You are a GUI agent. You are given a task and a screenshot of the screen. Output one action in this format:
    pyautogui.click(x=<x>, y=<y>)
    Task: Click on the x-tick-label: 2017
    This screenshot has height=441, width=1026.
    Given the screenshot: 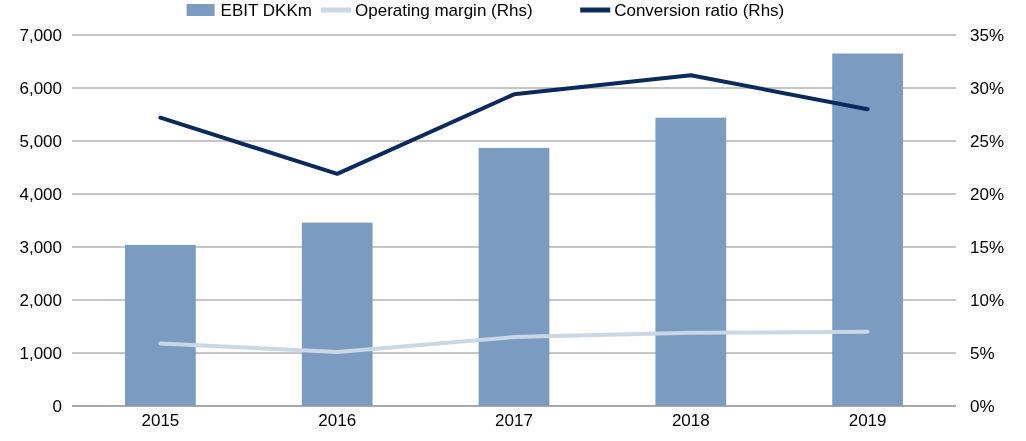 What is the action you would take?
    pyautogui.click(x=514, y=420)
    